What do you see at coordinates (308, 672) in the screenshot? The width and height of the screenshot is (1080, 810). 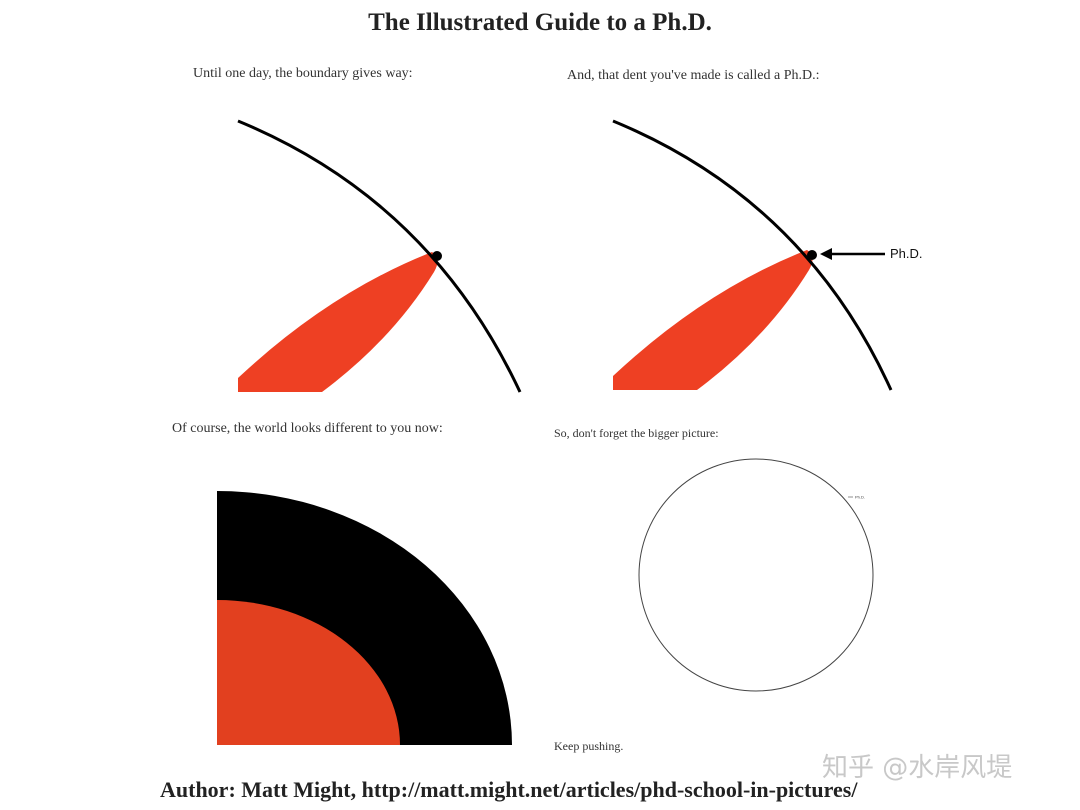 I see `knowledge-area` at bounding box center [308, 672].